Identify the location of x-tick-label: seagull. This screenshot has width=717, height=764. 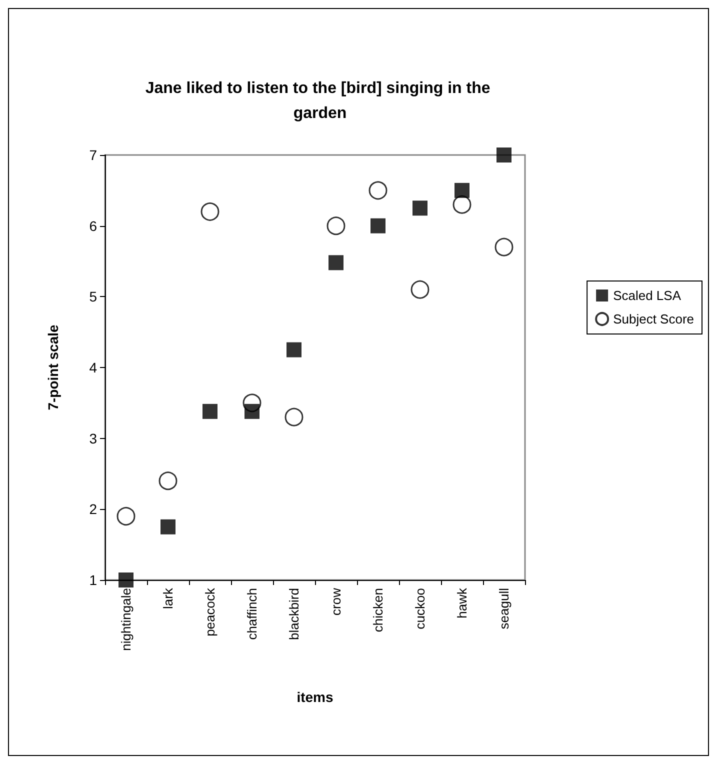
(504, 609).